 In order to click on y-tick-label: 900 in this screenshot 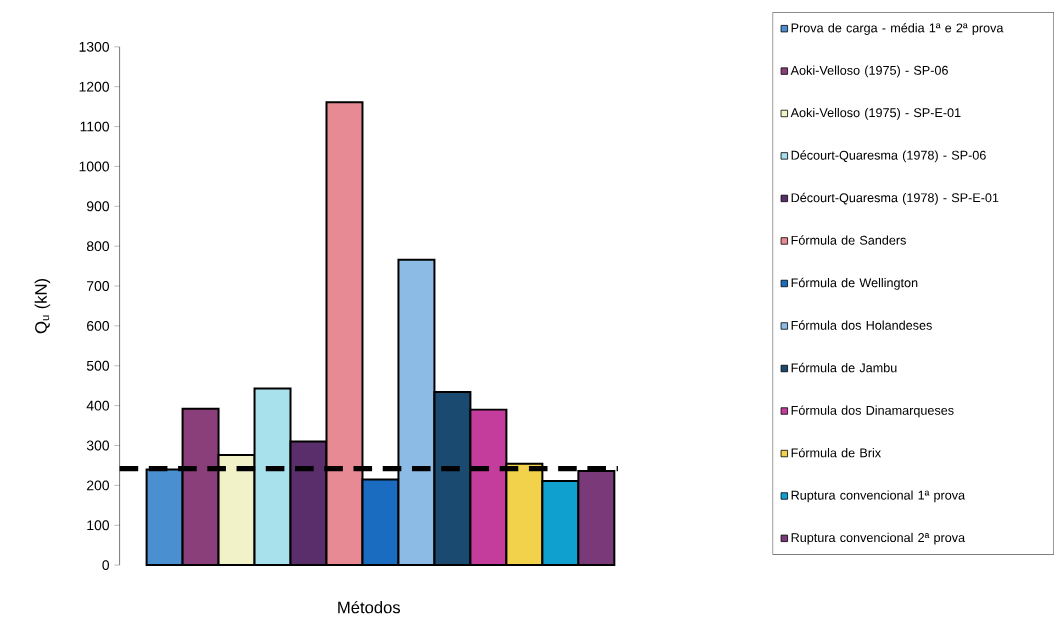, I will do `click(98, 206)`.